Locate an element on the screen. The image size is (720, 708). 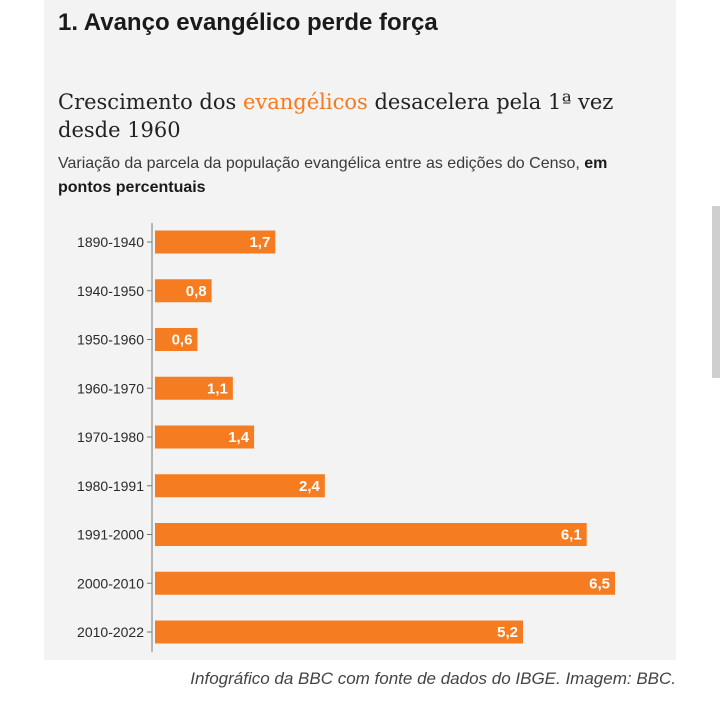
chart-subtitle-unit: em pontos percentuais is located at coordinates (333, 175).